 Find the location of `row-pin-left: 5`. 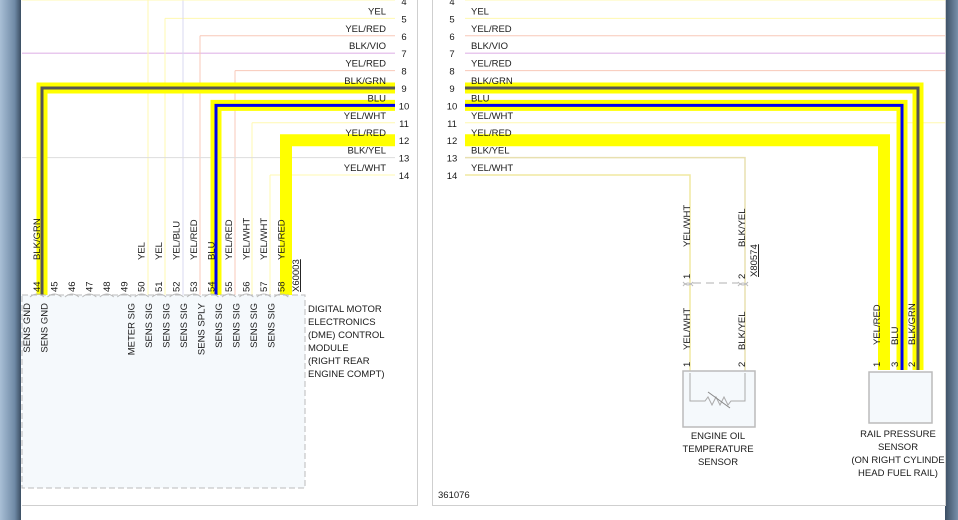

row-pin-left: 5 is located at coordinates (403, 19).